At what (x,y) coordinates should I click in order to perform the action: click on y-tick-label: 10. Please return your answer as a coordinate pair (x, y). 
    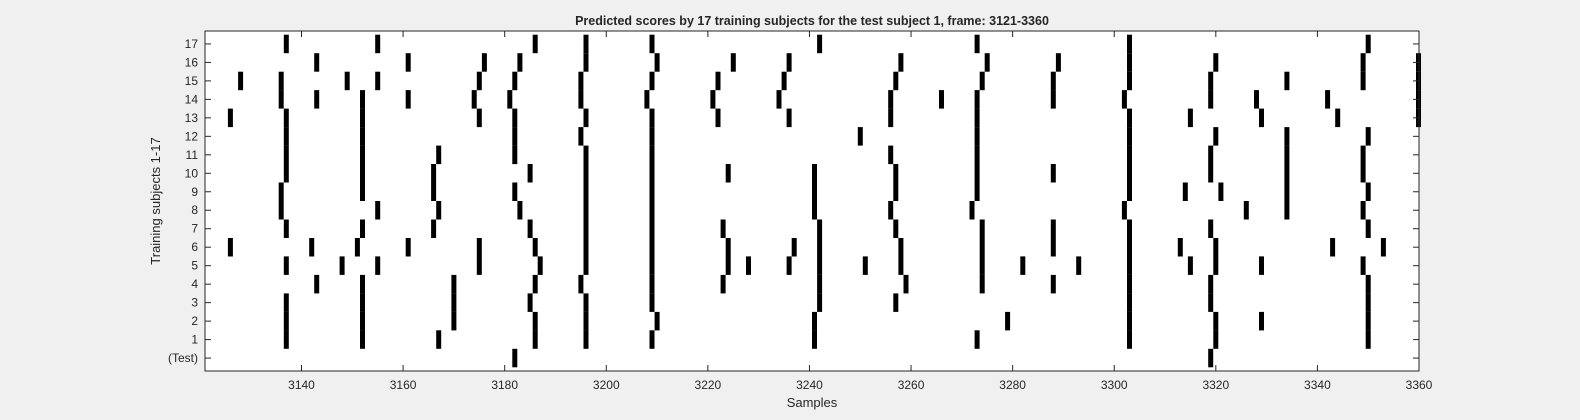
    Looking at the image, I should click on (192, 173).